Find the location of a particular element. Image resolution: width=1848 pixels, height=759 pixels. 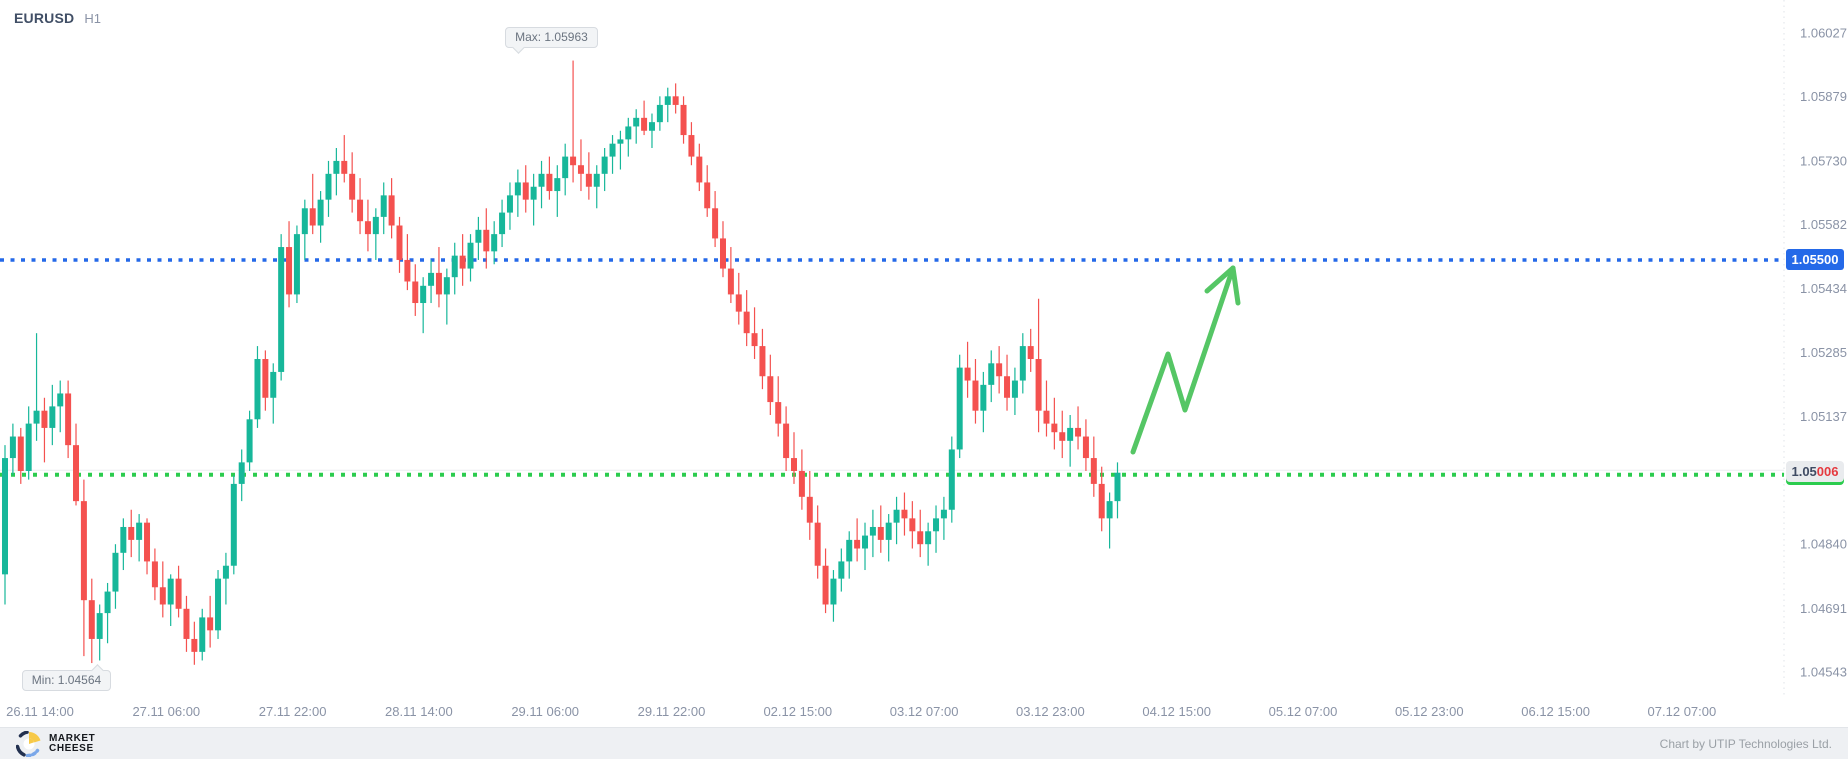

x-axis-tick-label: 05.12 07:00 is located at coordinates (1303, 711).